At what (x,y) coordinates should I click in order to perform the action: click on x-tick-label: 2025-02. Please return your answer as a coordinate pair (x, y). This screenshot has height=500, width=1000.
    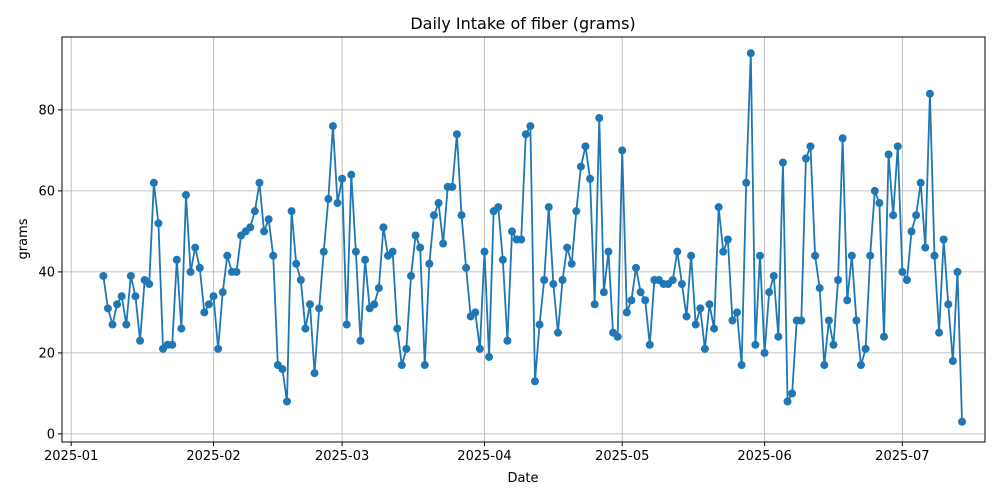
    Looking at the image, I should click on (213, 456).